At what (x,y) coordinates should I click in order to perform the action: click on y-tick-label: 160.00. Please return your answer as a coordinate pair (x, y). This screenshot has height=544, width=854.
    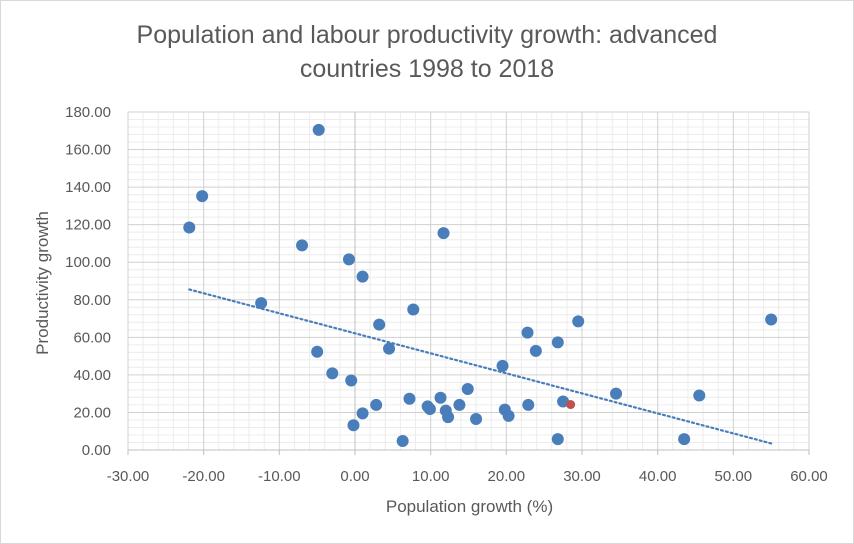
    Looking at the image, I should click on (88, 150).